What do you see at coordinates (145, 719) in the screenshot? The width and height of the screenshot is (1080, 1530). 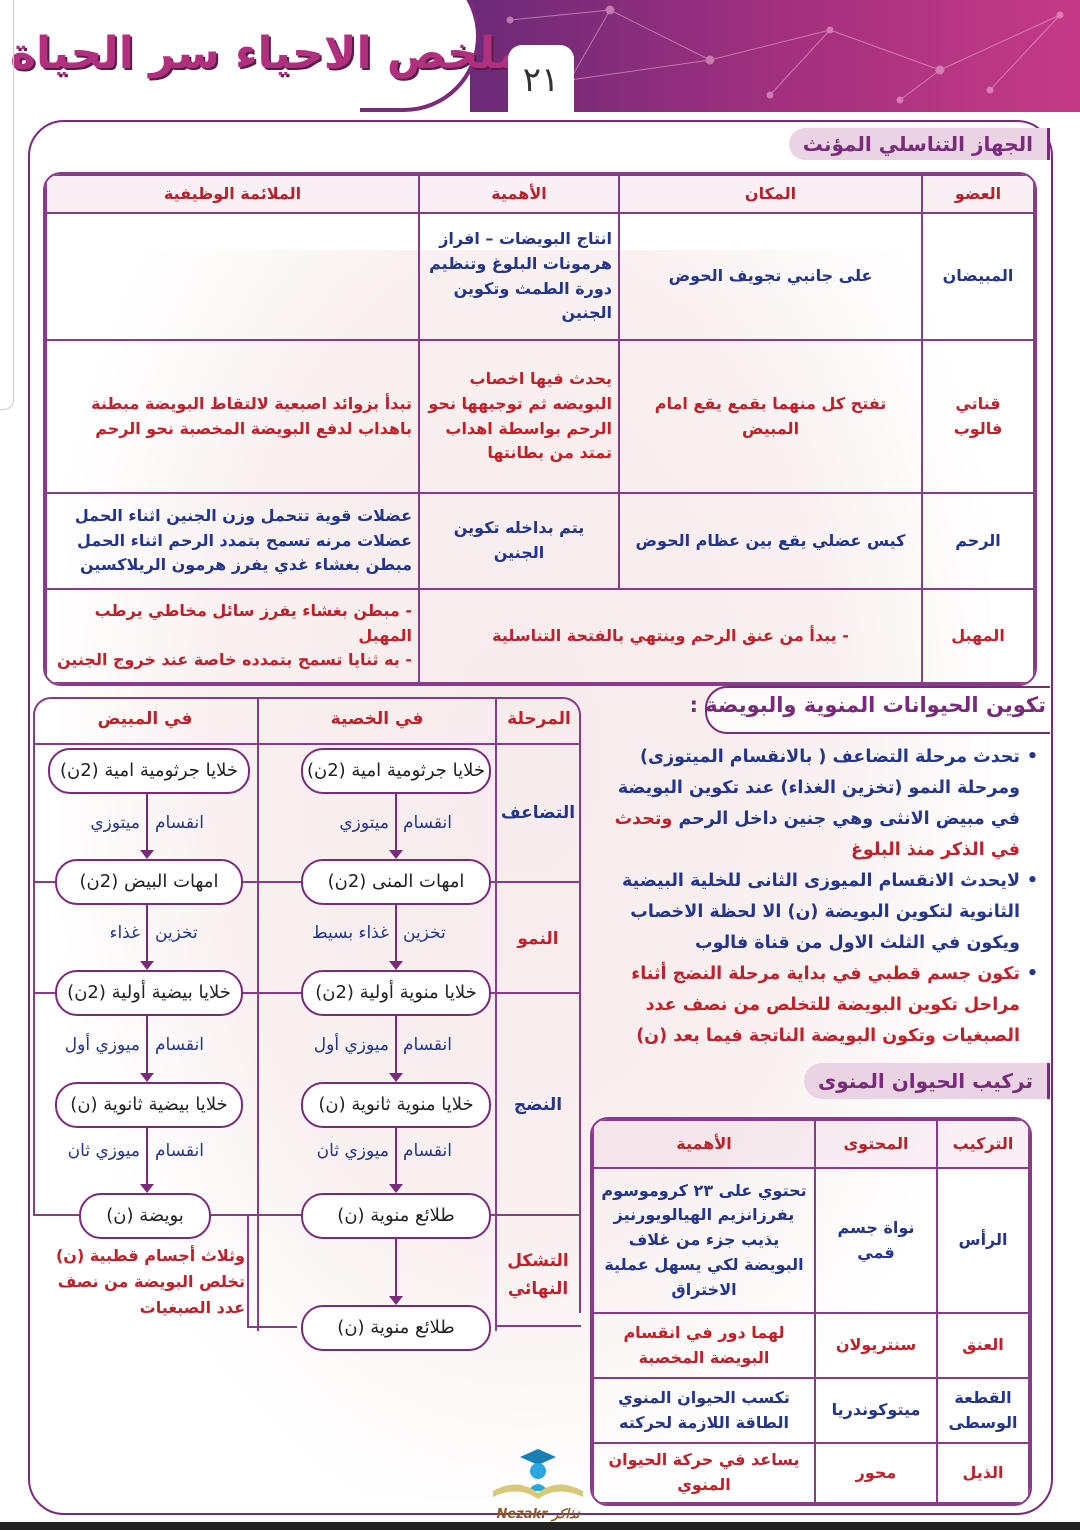 I see `header-ovary: في المبيض` at bounding box center [145, 719].